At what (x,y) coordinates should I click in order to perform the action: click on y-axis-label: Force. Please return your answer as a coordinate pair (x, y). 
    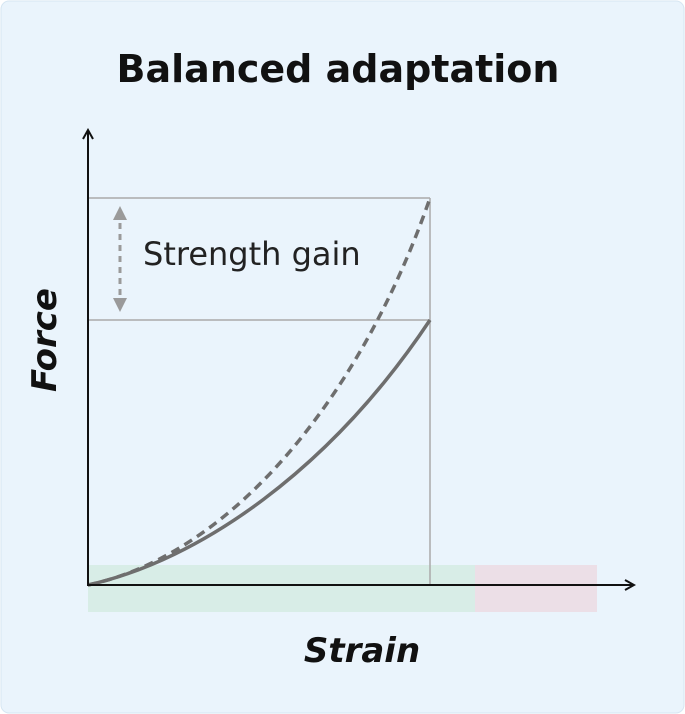
    Looking at the image, I should click on (45, 340).